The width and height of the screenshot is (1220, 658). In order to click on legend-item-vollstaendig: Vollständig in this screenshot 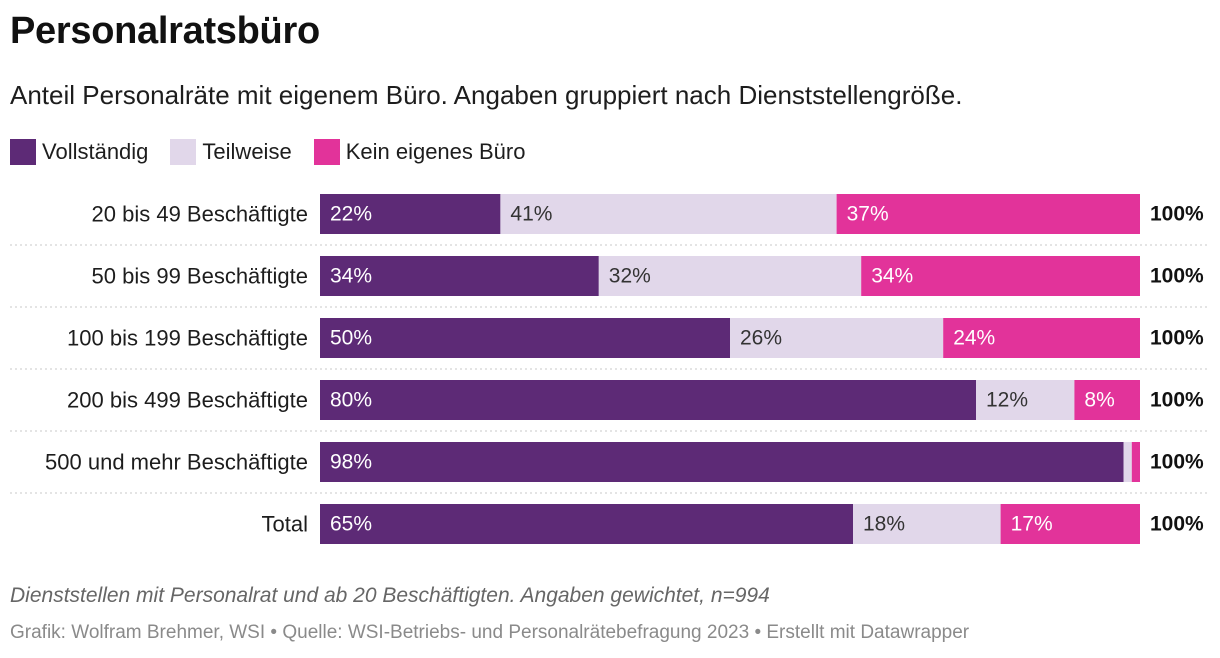, I will do `click(79, 152)`.